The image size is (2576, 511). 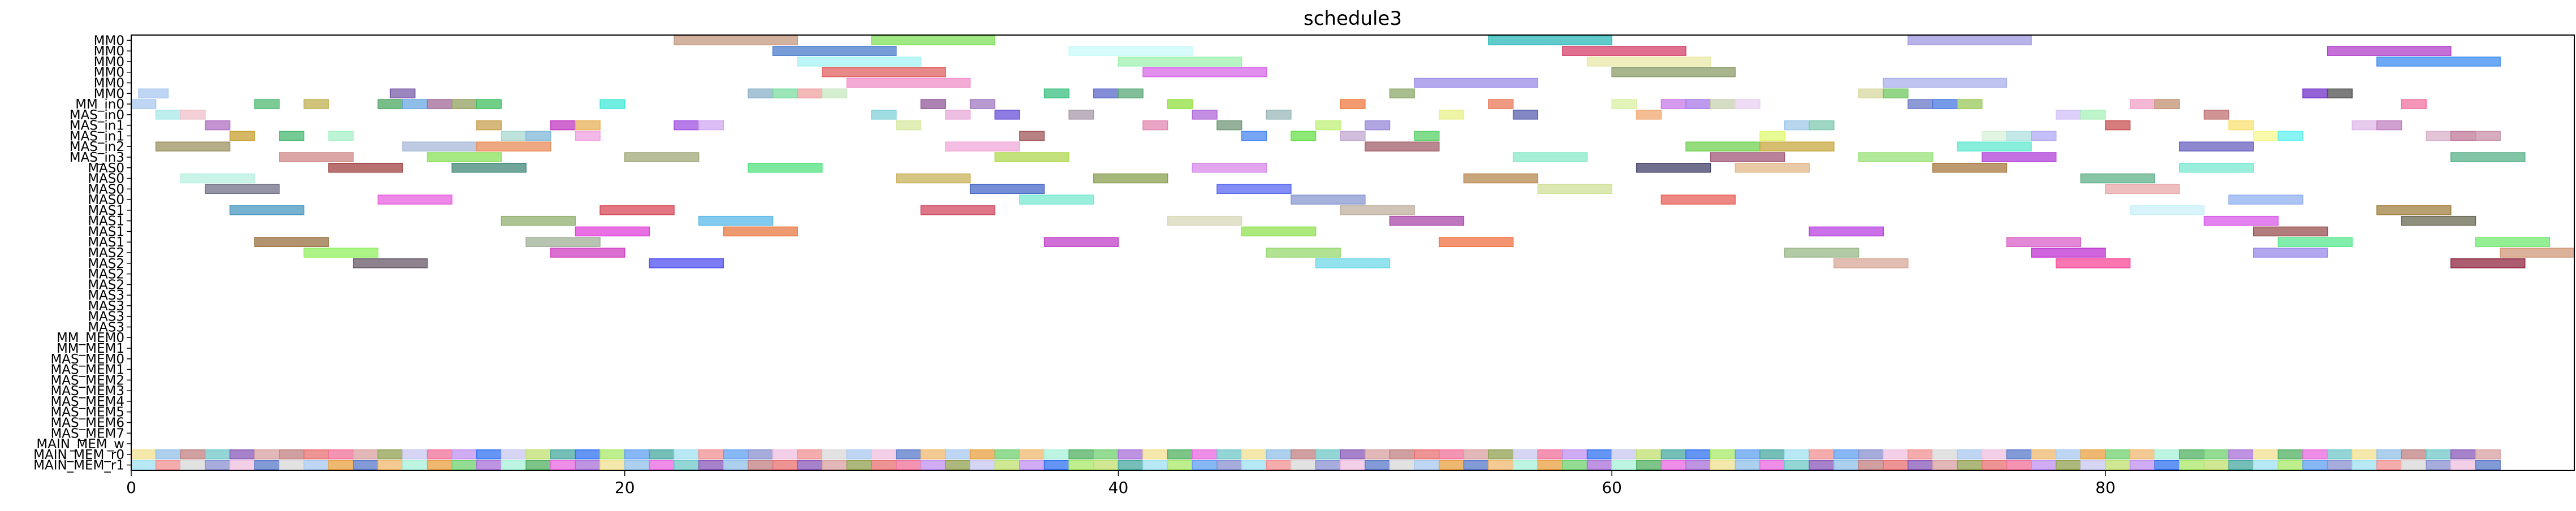 What do you see at coordinates (106, 274) in the screenshot?
I see `row-label: MAS2` at bounding box center [106, 274].